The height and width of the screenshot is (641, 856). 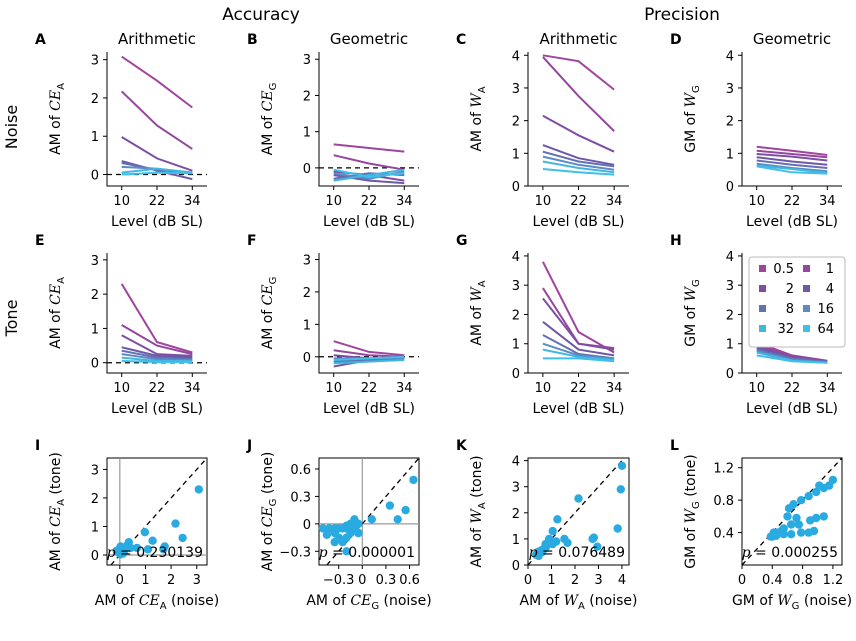 What do you see at coordinates (676, 40) in the screenshot?
I see `panel-letter: D` at bounding box center [676, 40].